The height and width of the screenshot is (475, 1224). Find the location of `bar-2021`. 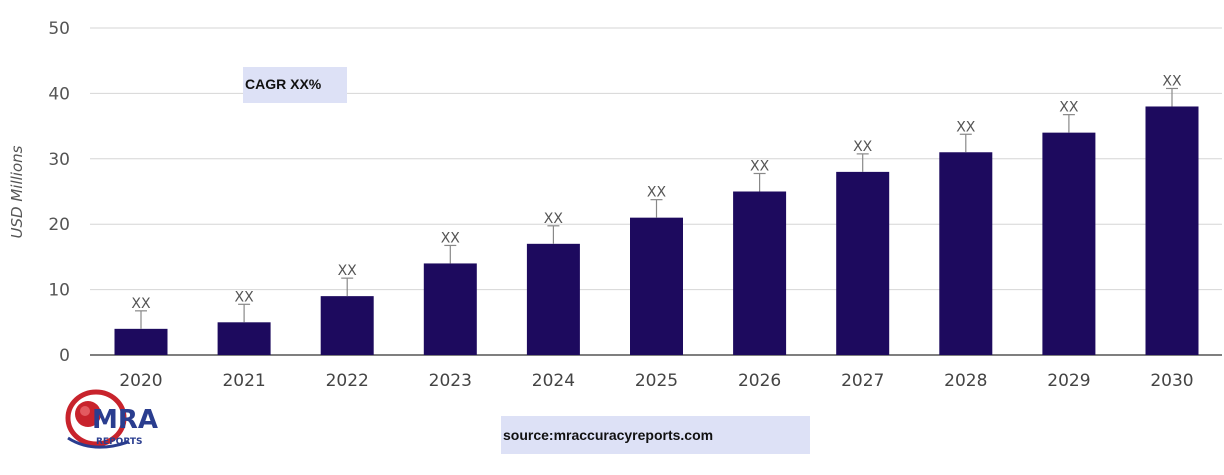

bar-2021 is located at coordinates (244, 338).